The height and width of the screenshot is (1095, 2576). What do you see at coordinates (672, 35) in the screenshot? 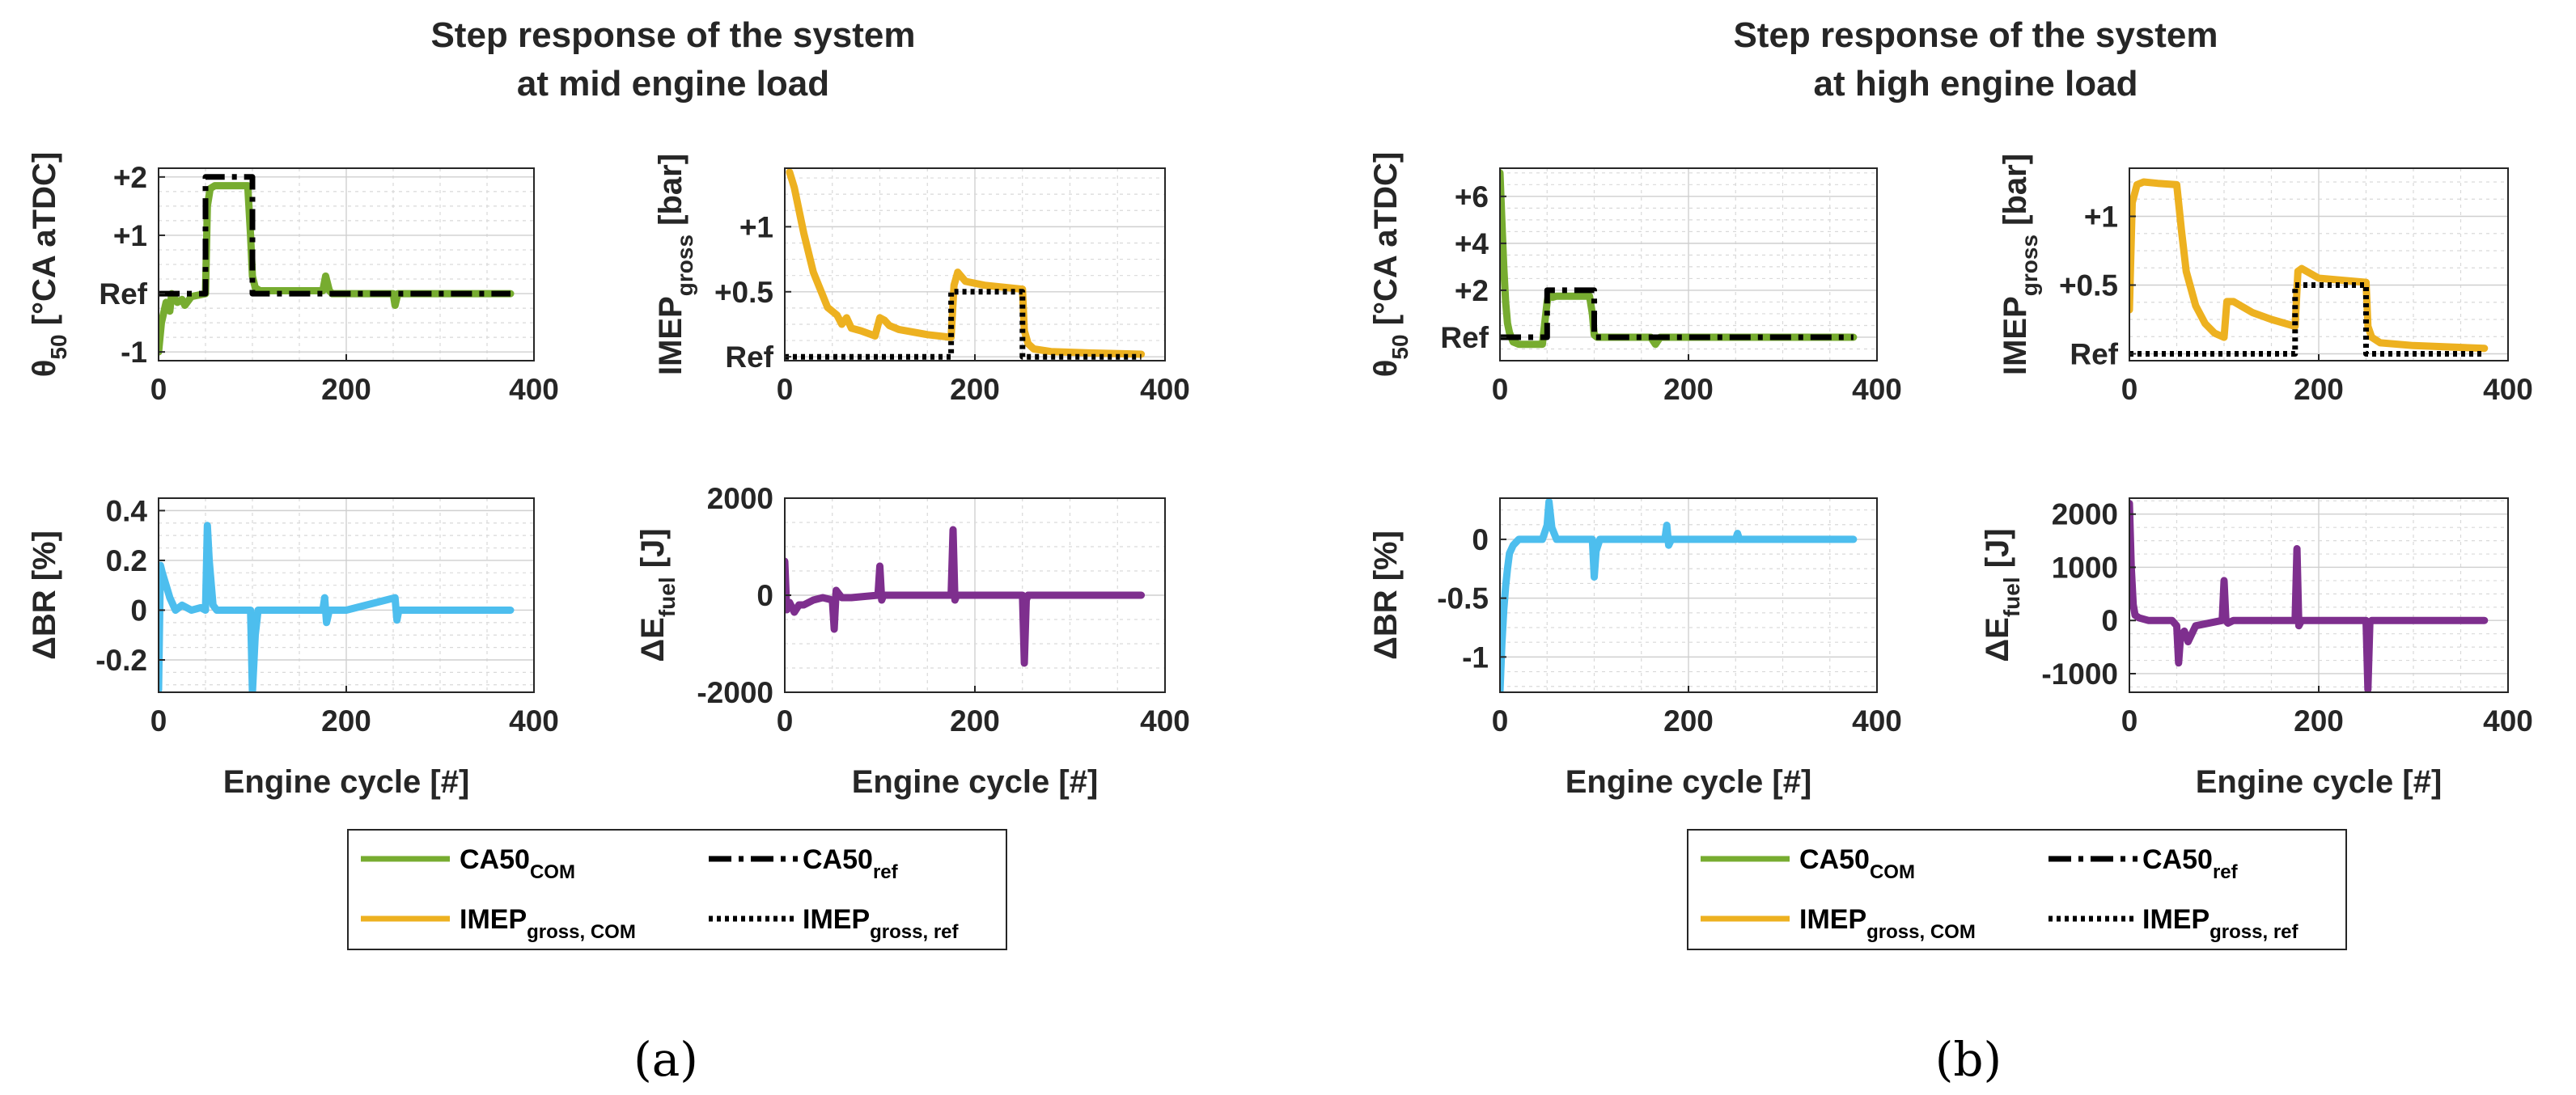
I see `title-a-line1: Step response of the system` at bounding box center [672, 35].